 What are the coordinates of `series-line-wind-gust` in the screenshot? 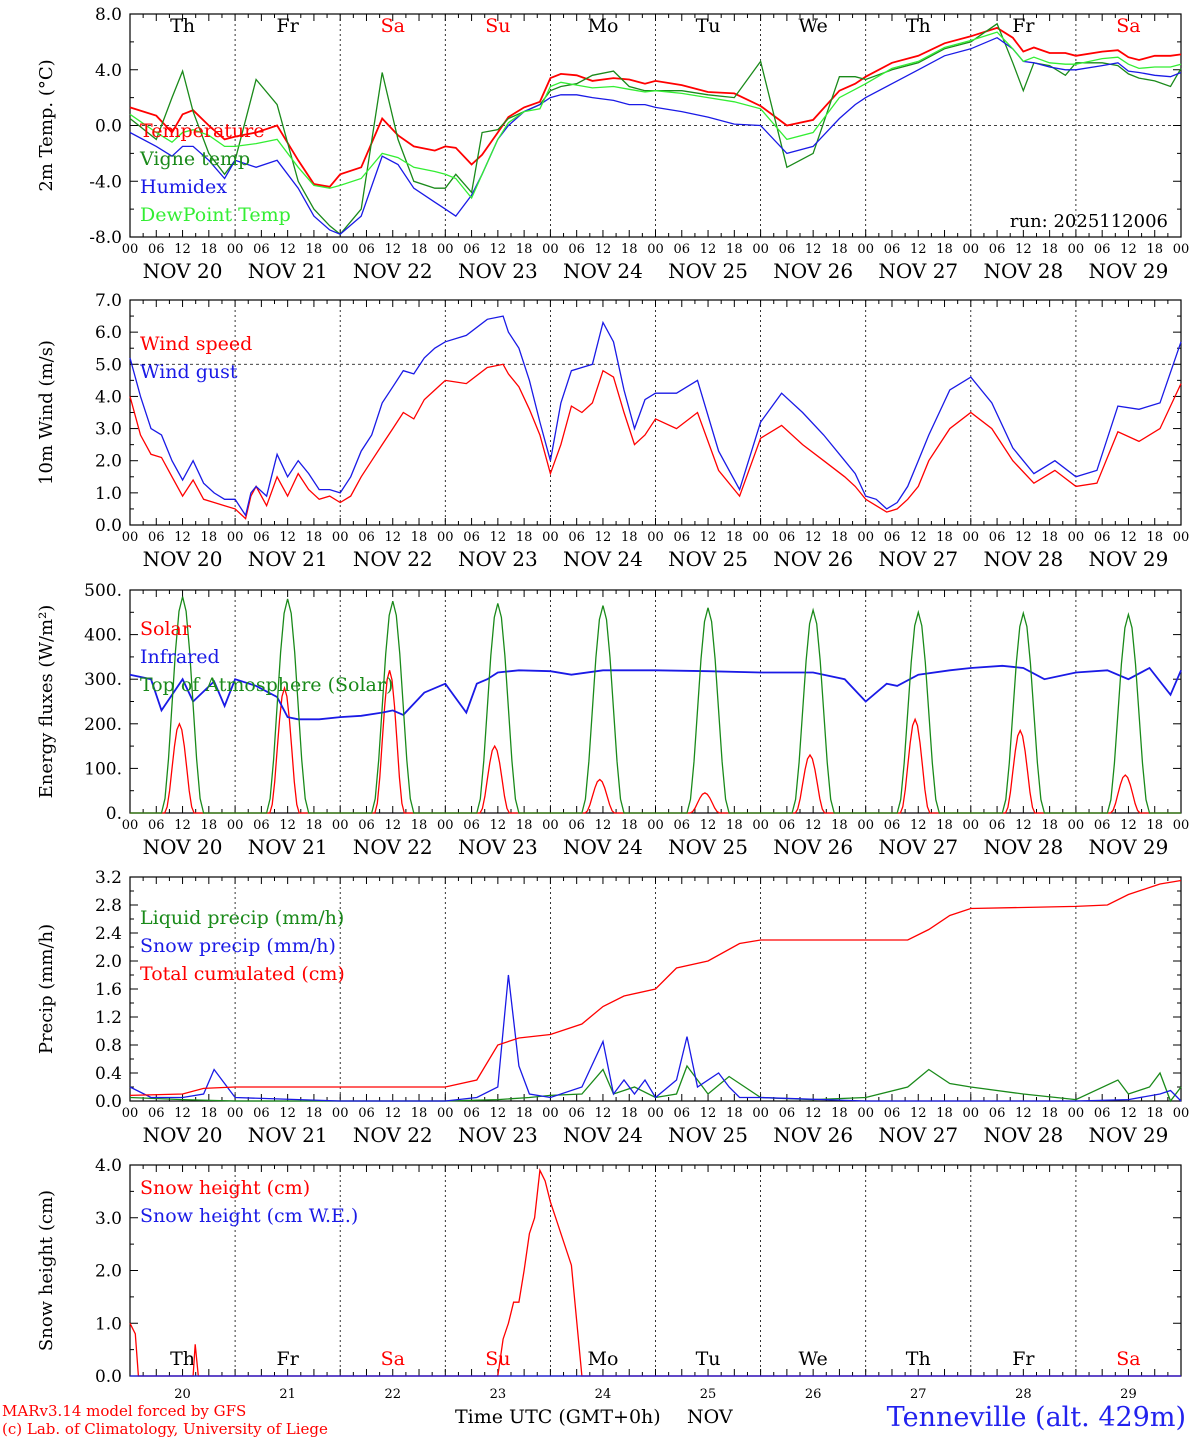 It's located at (655, 416).